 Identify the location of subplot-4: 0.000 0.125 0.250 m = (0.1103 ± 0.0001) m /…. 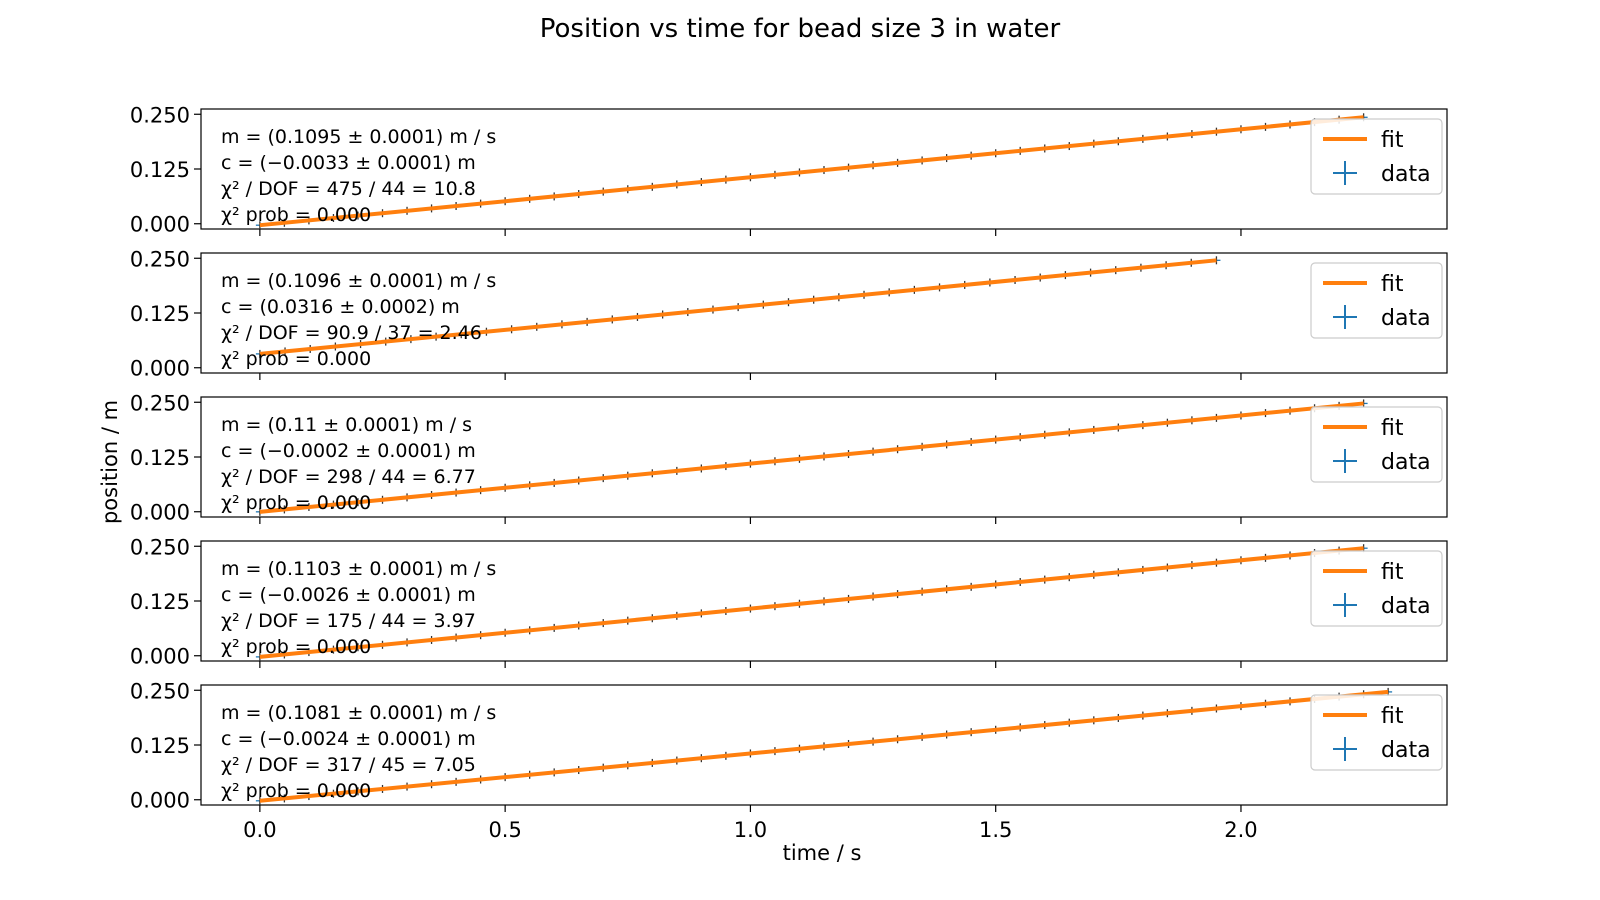
(789, 602).